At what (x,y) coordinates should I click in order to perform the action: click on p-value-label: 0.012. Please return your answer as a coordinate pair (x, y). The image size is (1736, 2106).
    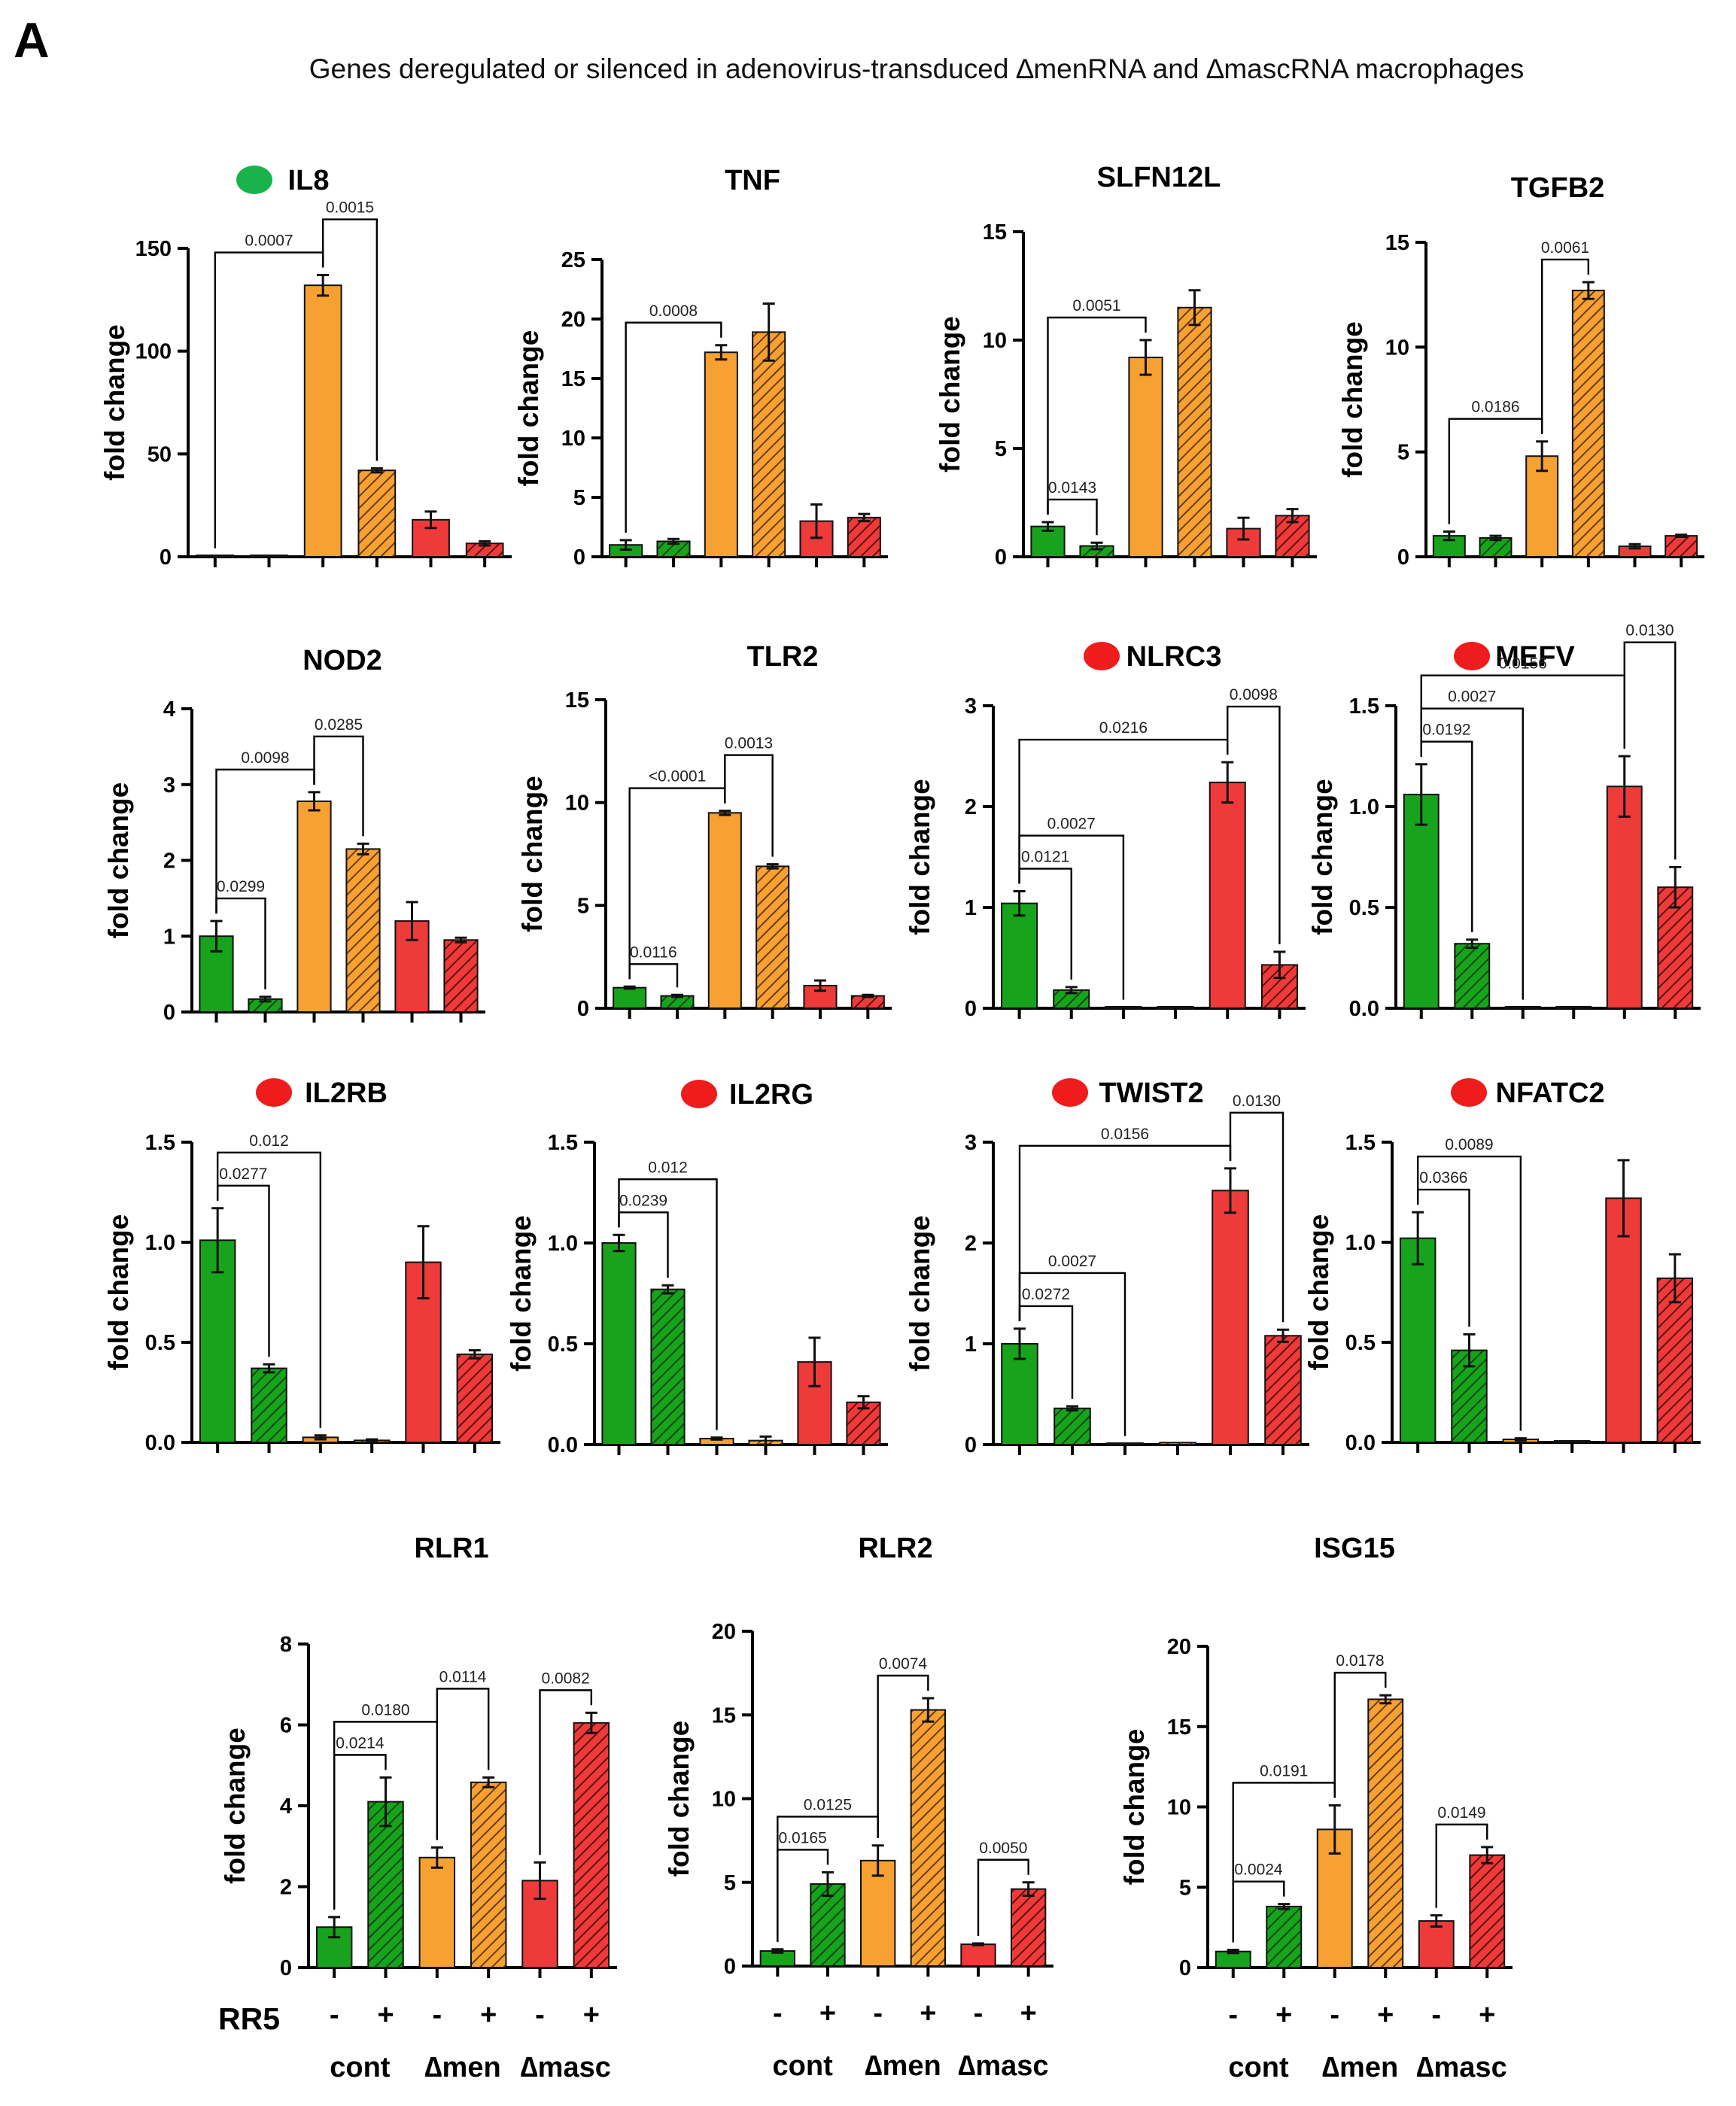
    Looking at the image, I should click on (668, 1167).